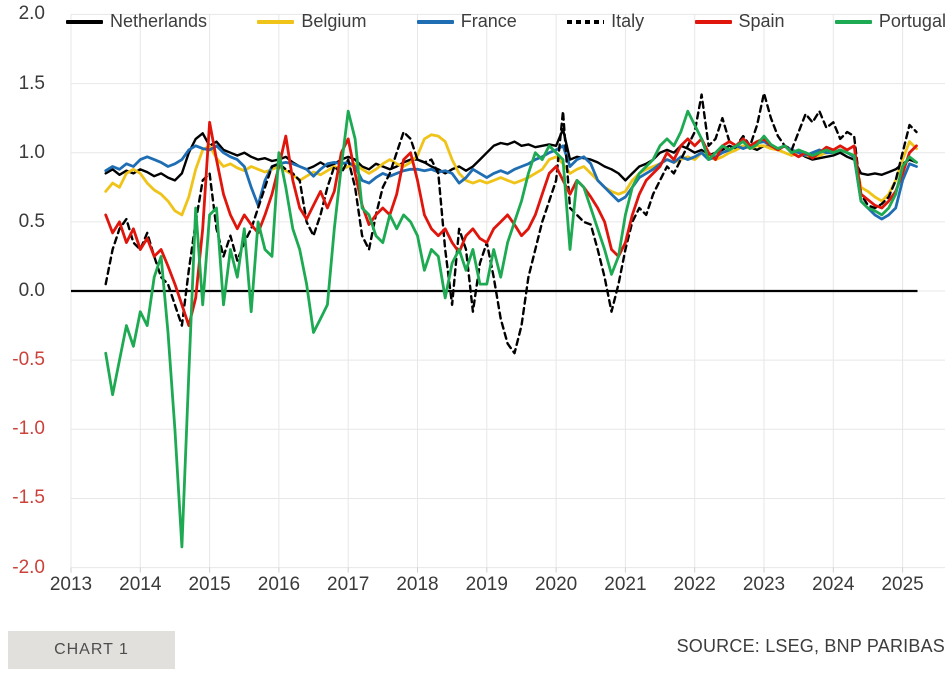  I want to click on chart-number-label: CHART 1, so click(91, 649).